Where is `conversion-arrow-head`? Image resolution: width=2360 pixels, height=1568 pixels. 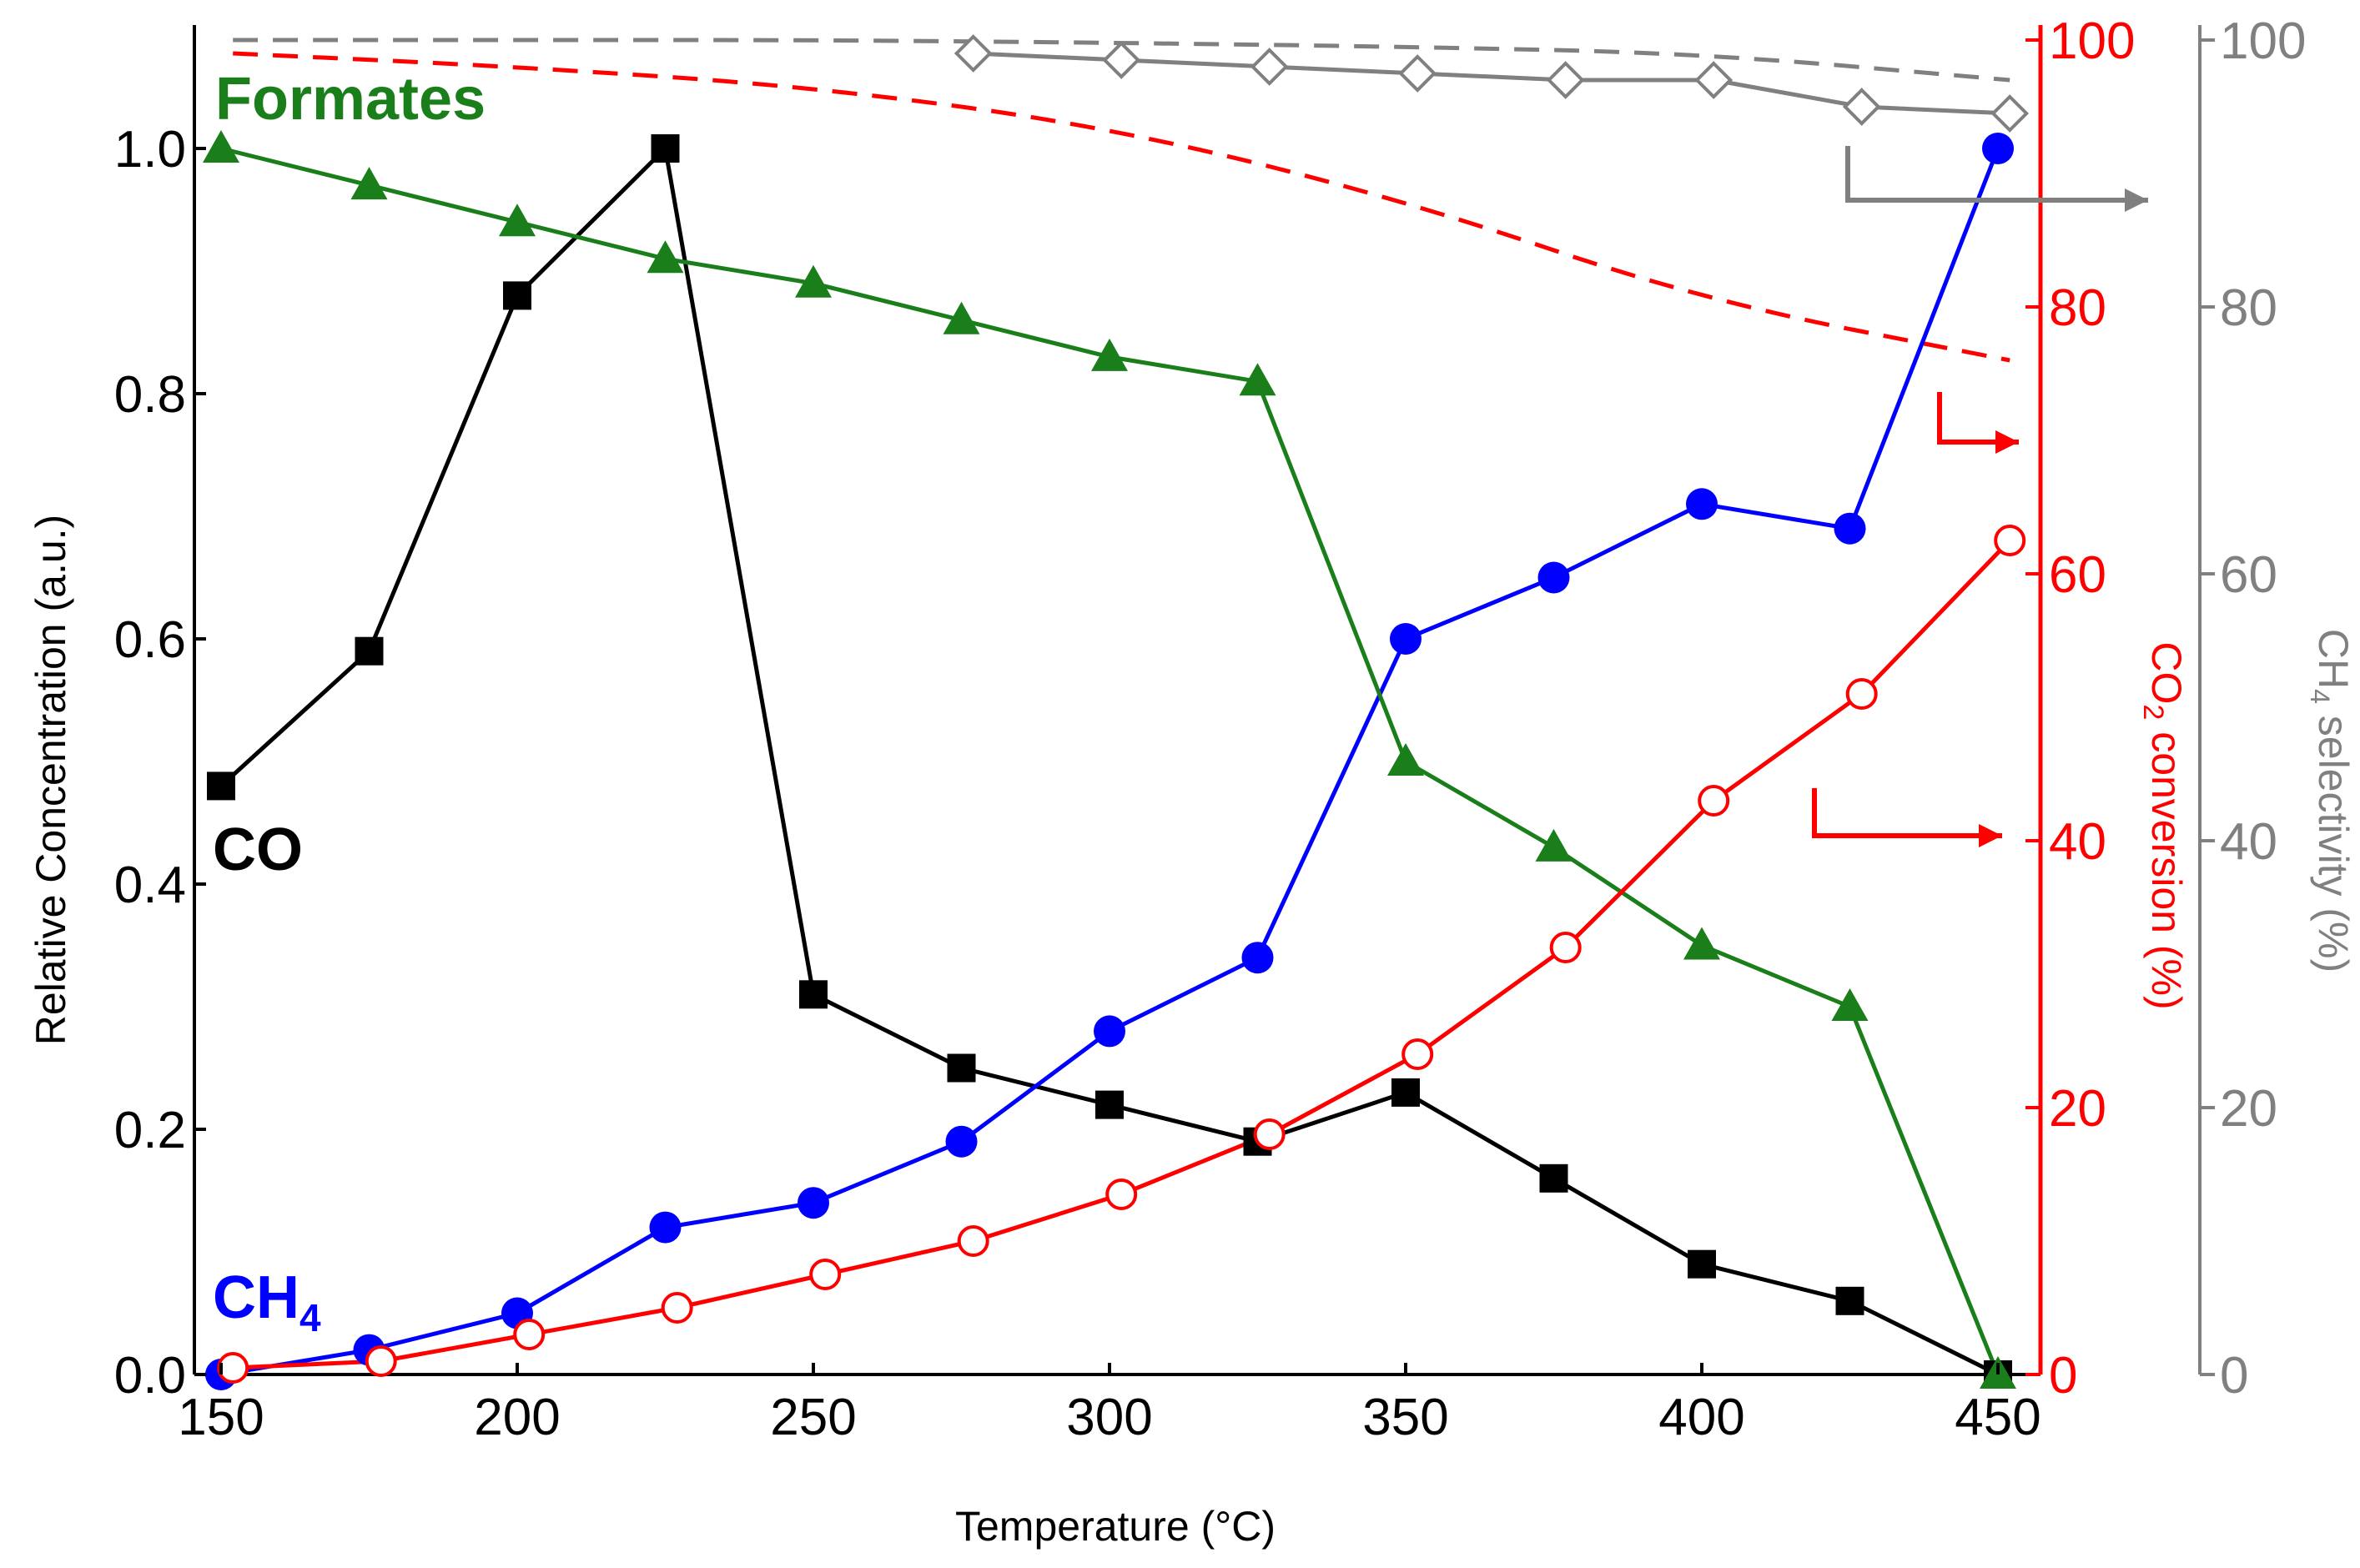 conversion-arrow-head is located at coordinates (1990, 835).